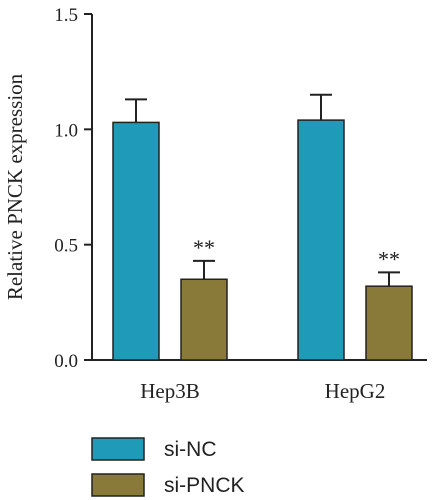  I want to click on bar-si-pnck-hepg2, so click(389, 323).